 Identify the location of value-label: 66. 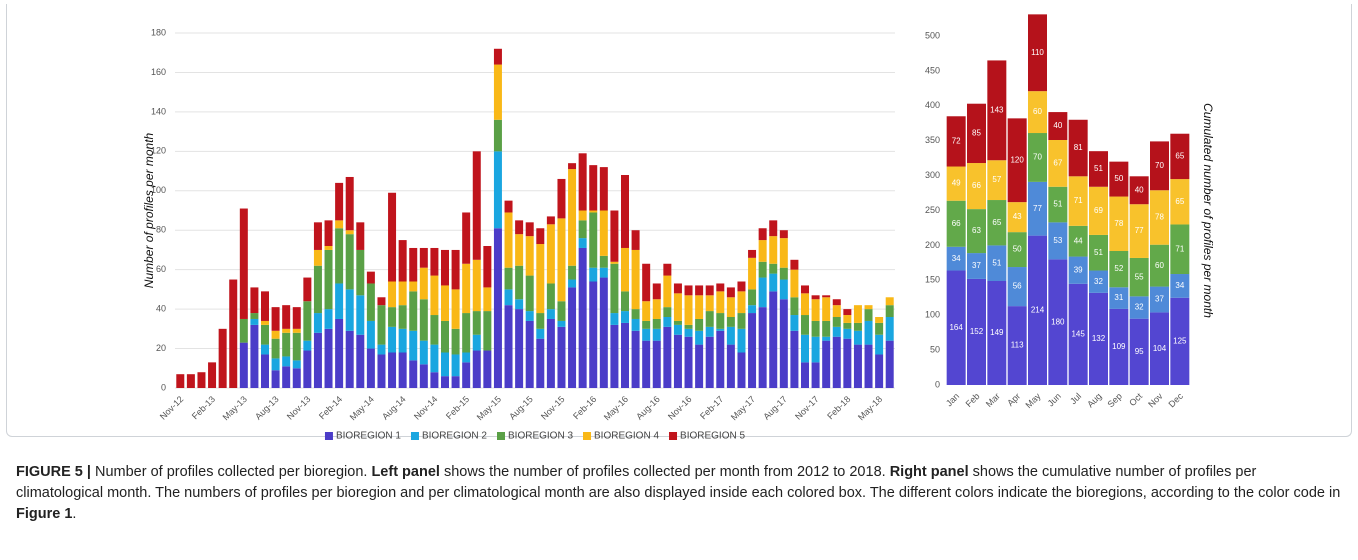
(976, 185).